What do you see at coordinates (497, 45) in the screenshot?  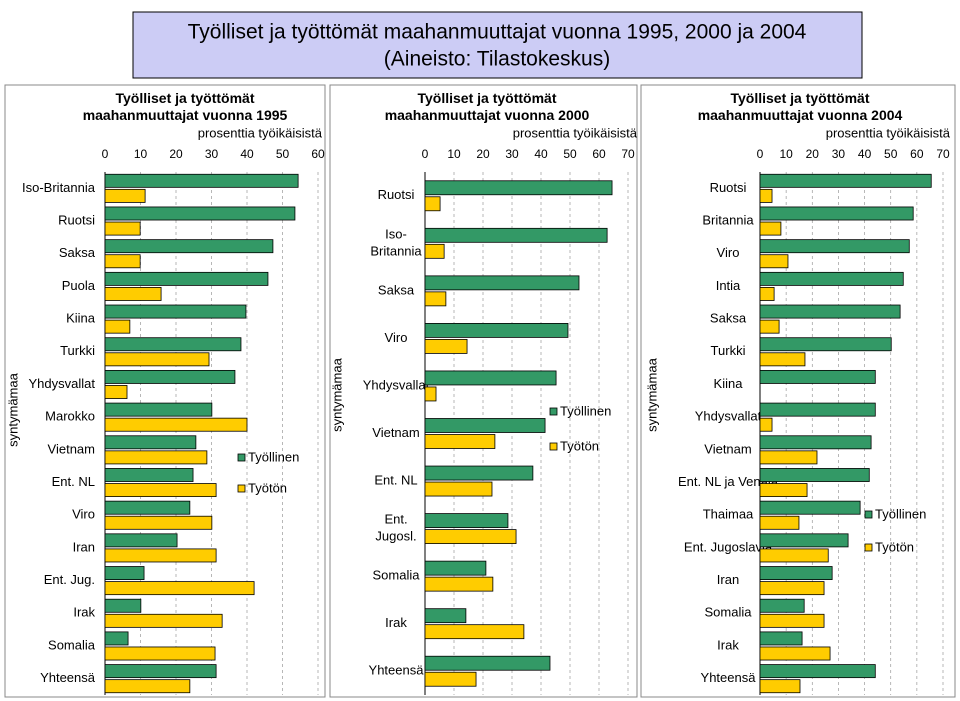 I see `title-box` at bounding box center [497, 45].